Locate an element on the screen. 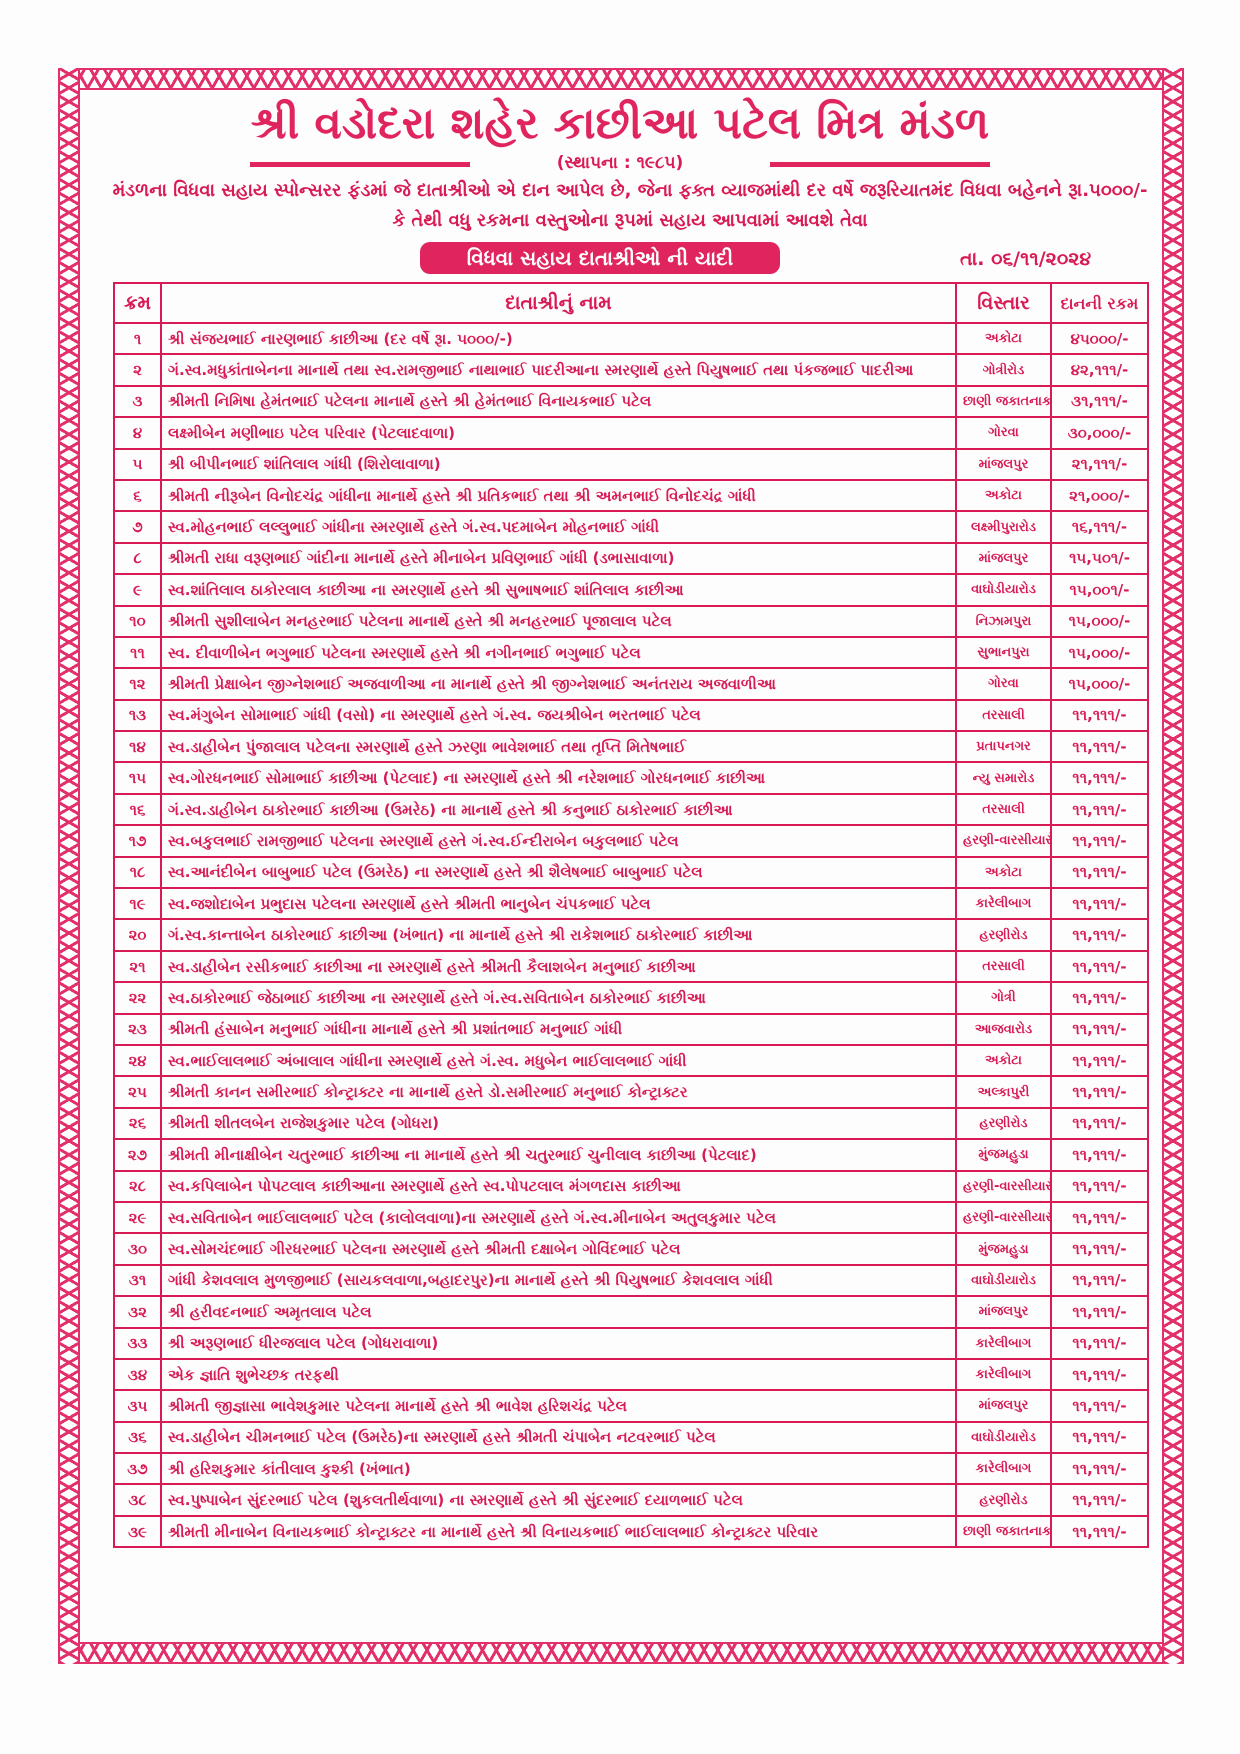 The image size is (1240, 1754). border-bottom-pattern is located at coordinates (621, 1653).